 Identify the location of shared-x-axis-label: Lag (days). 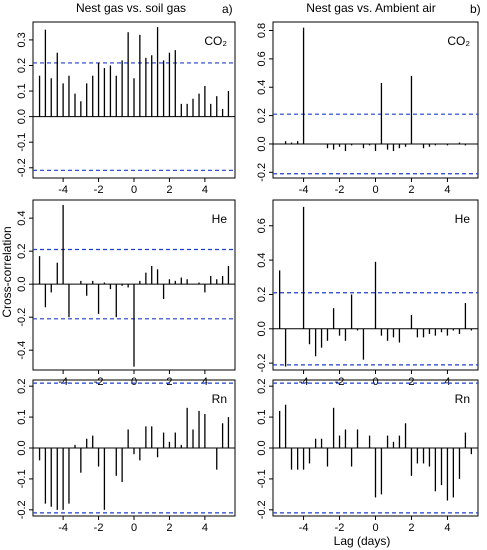
(362, 541).